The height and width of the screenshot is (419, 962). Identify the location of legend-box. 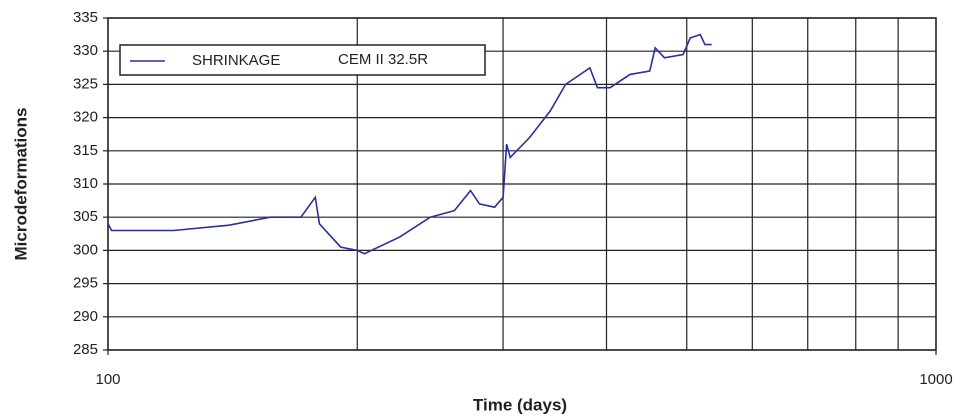
(302, 60).